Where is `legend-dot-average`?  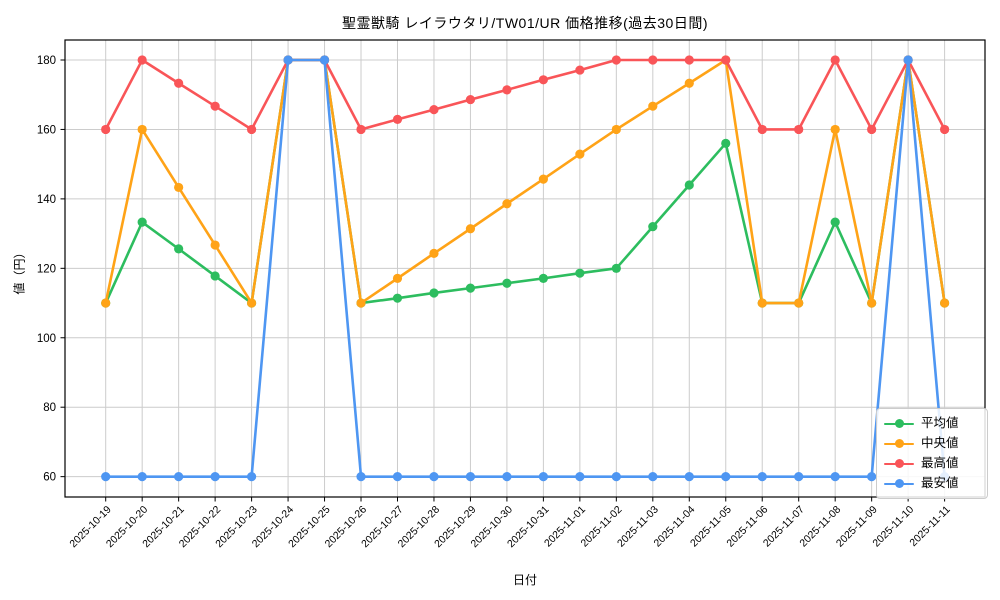 legend-dot-average is located at coordinates (899, 423).